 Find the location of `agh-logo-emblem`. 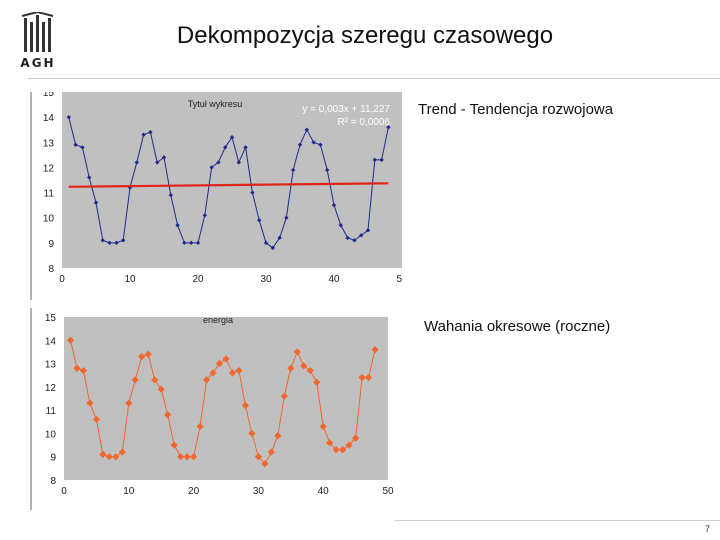

agh-logo-emblem is located at coordinates (37, 31).